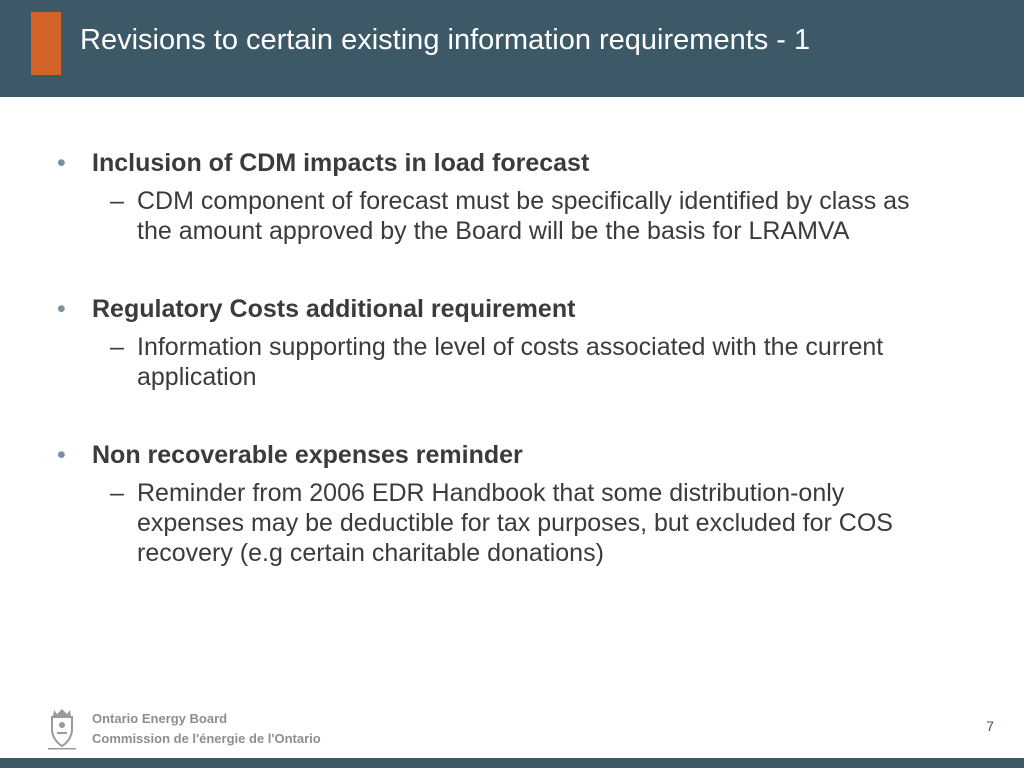  I want to click on bullet-heading: Non recoverable expenses reminder, so click(307, 455).